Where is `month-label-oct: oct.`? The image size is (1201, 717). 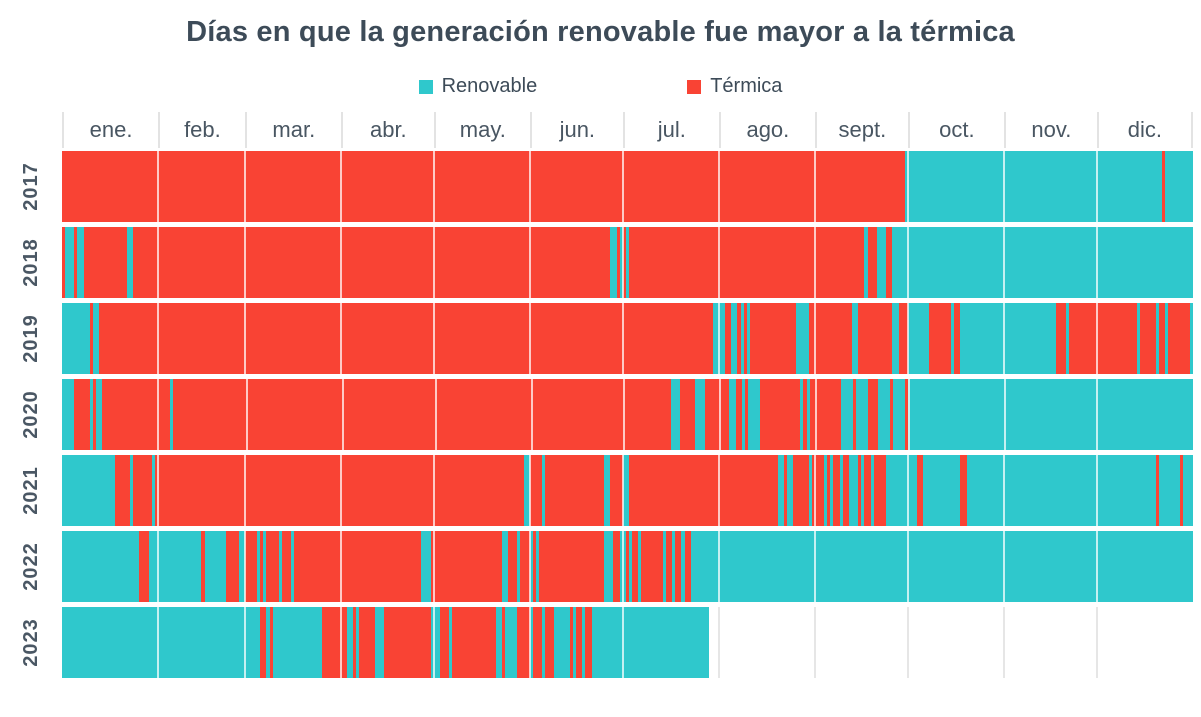 month-label-oct: oct. is located at coordinates (955, 130).